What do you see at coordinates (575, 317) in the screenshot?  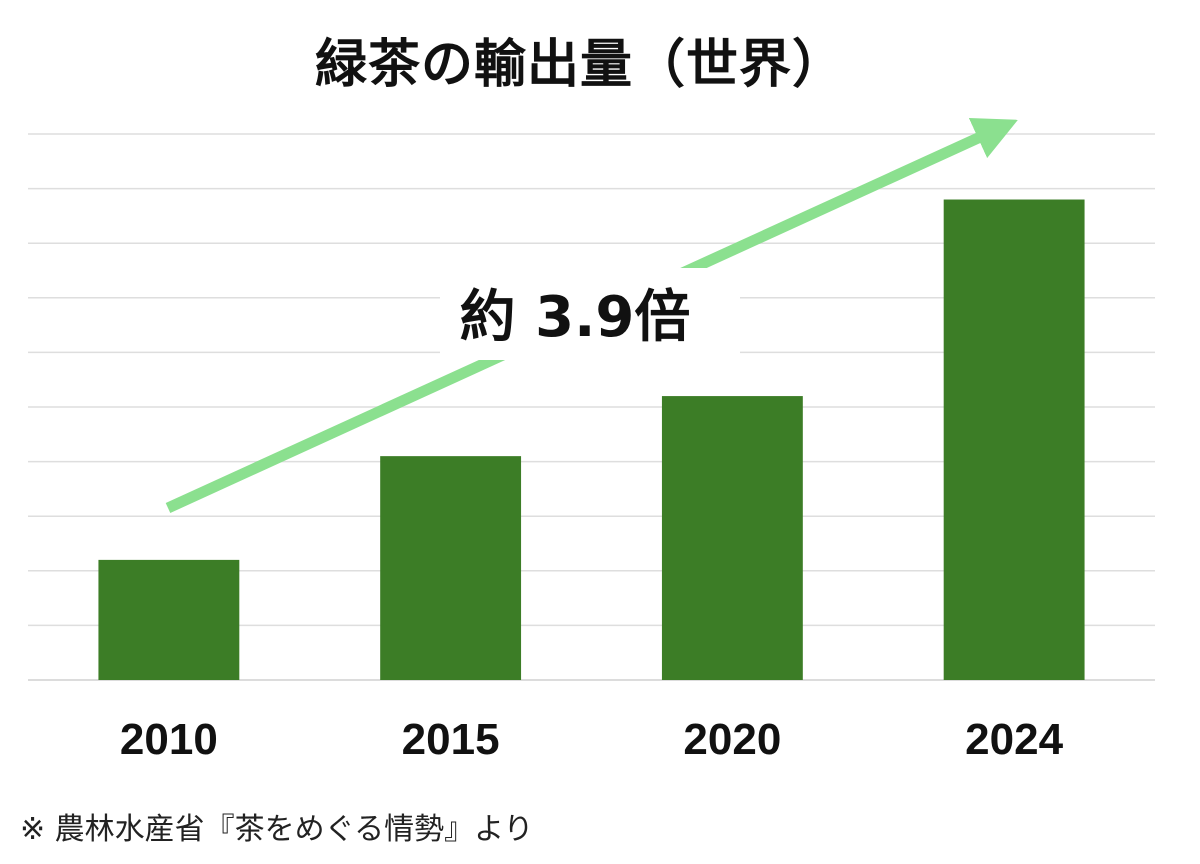 I see `annotation-label: 約 3.9倍` at bounding box center [575, 317].